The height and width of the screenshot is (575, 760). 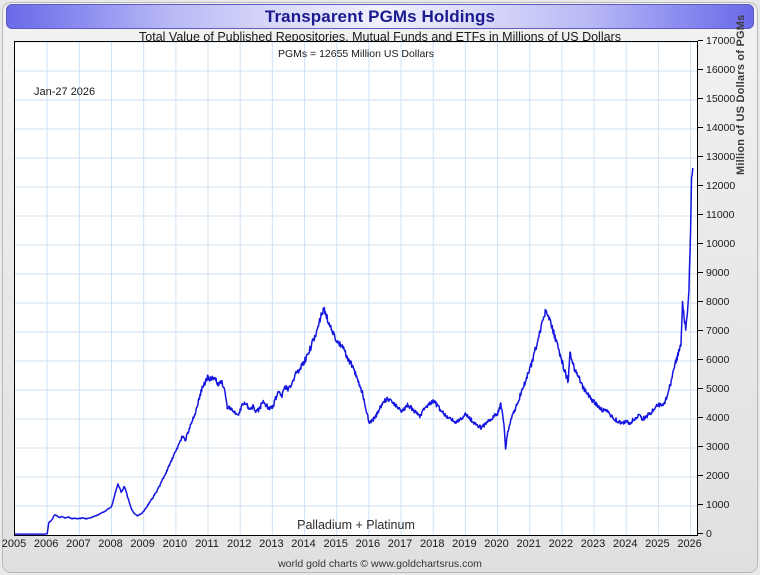 I want to click on y-axis-tick-label: 6000, so click(x=718, y=360).